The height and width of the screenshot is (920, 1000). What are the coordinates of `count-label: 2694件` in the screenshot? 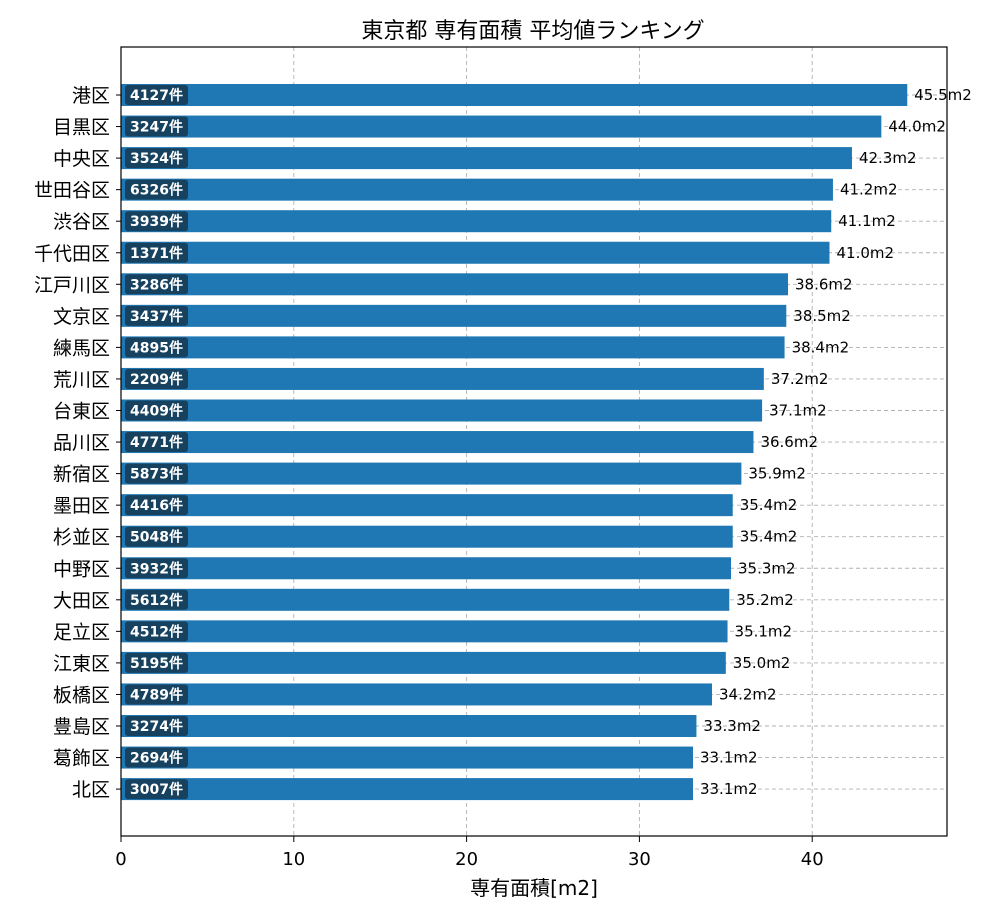 It's located at (156, 758).